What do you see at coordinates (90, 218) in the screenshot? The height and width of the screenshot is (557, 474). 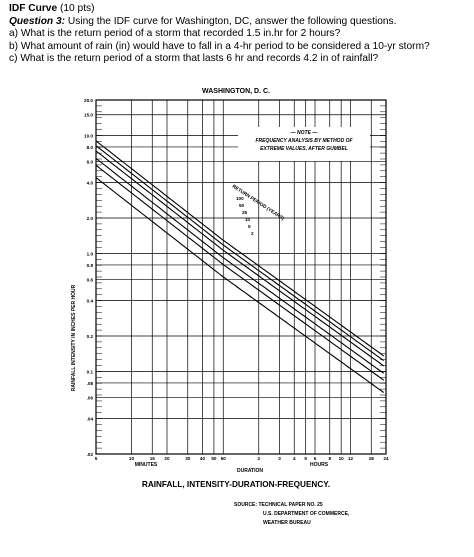 I see `y-tick-label: 2.0` at bounding box center [90, 218].